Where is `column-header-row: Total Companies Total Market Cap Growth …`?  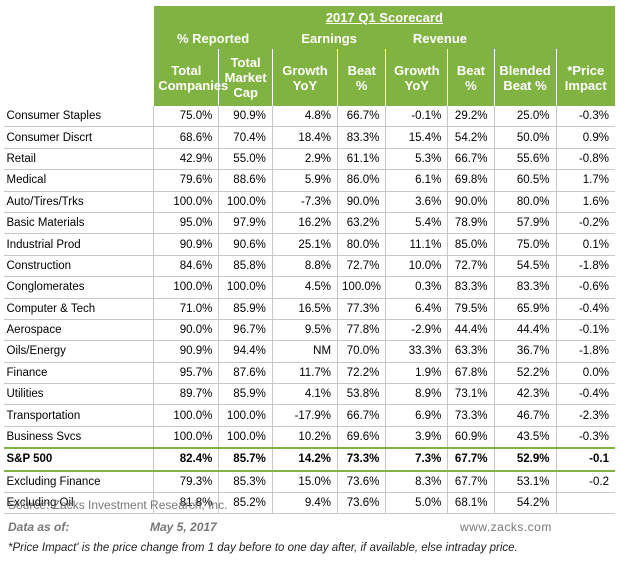
column-header-row: Total Companies Total Market Cap Growth … is located at coordinates (308, 77).